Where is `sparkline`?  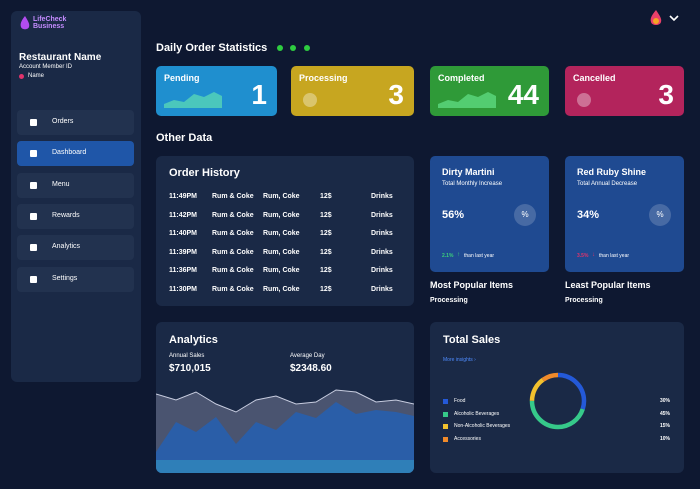 sparkline is located at coordinates (467, 100).